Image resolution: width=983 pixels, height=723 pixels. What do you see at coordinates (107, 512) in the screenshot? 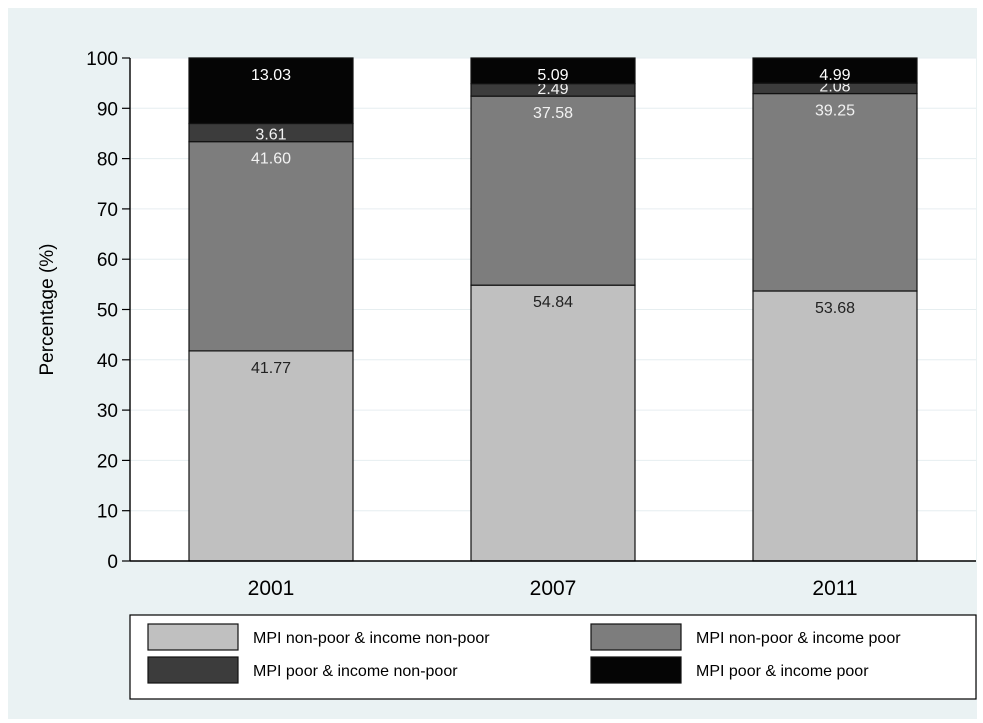
I see `y-tick-label: 10` at bounding box center [107, 512].